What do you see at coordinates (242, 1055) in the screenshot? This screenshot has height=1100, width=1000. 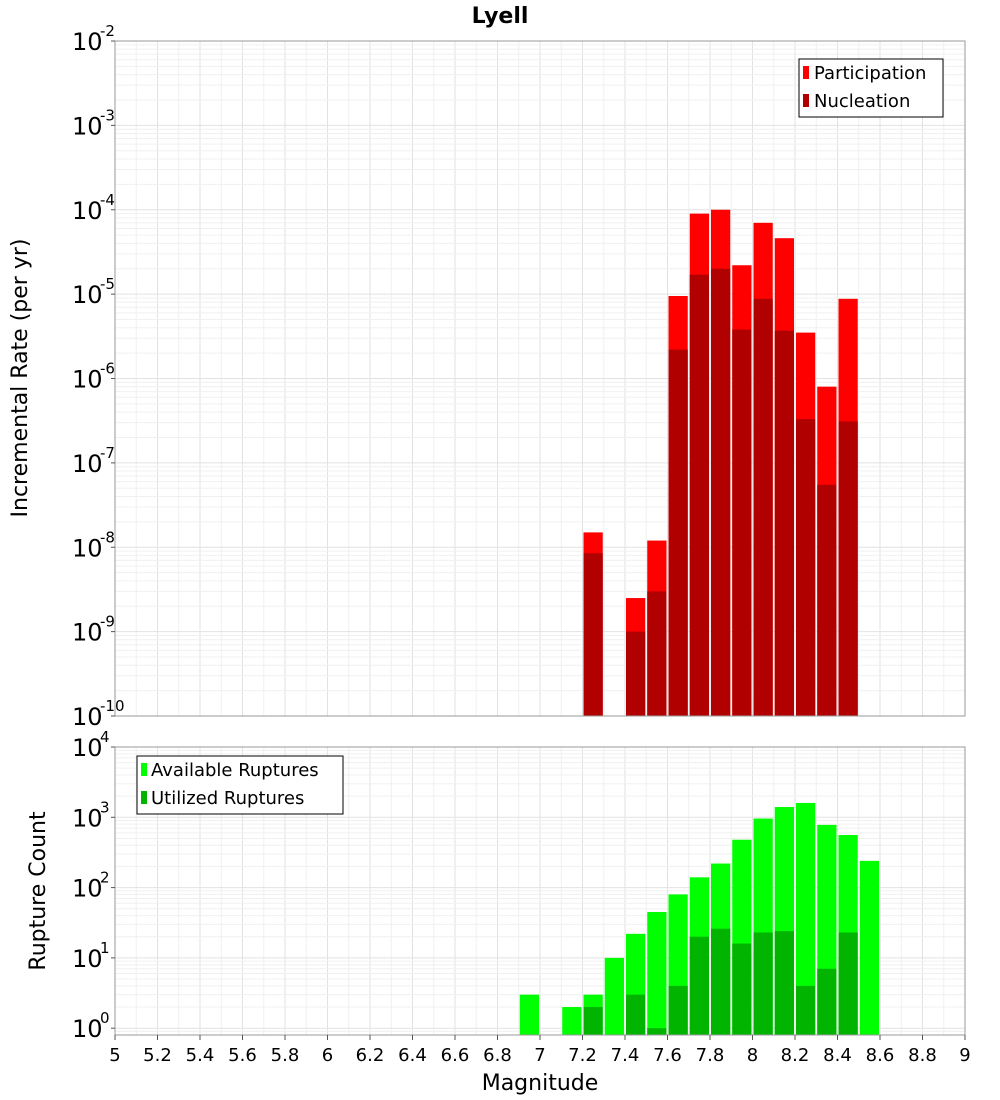 I see `x-tick-label: 5.6` at bounding box center [242, 1055].